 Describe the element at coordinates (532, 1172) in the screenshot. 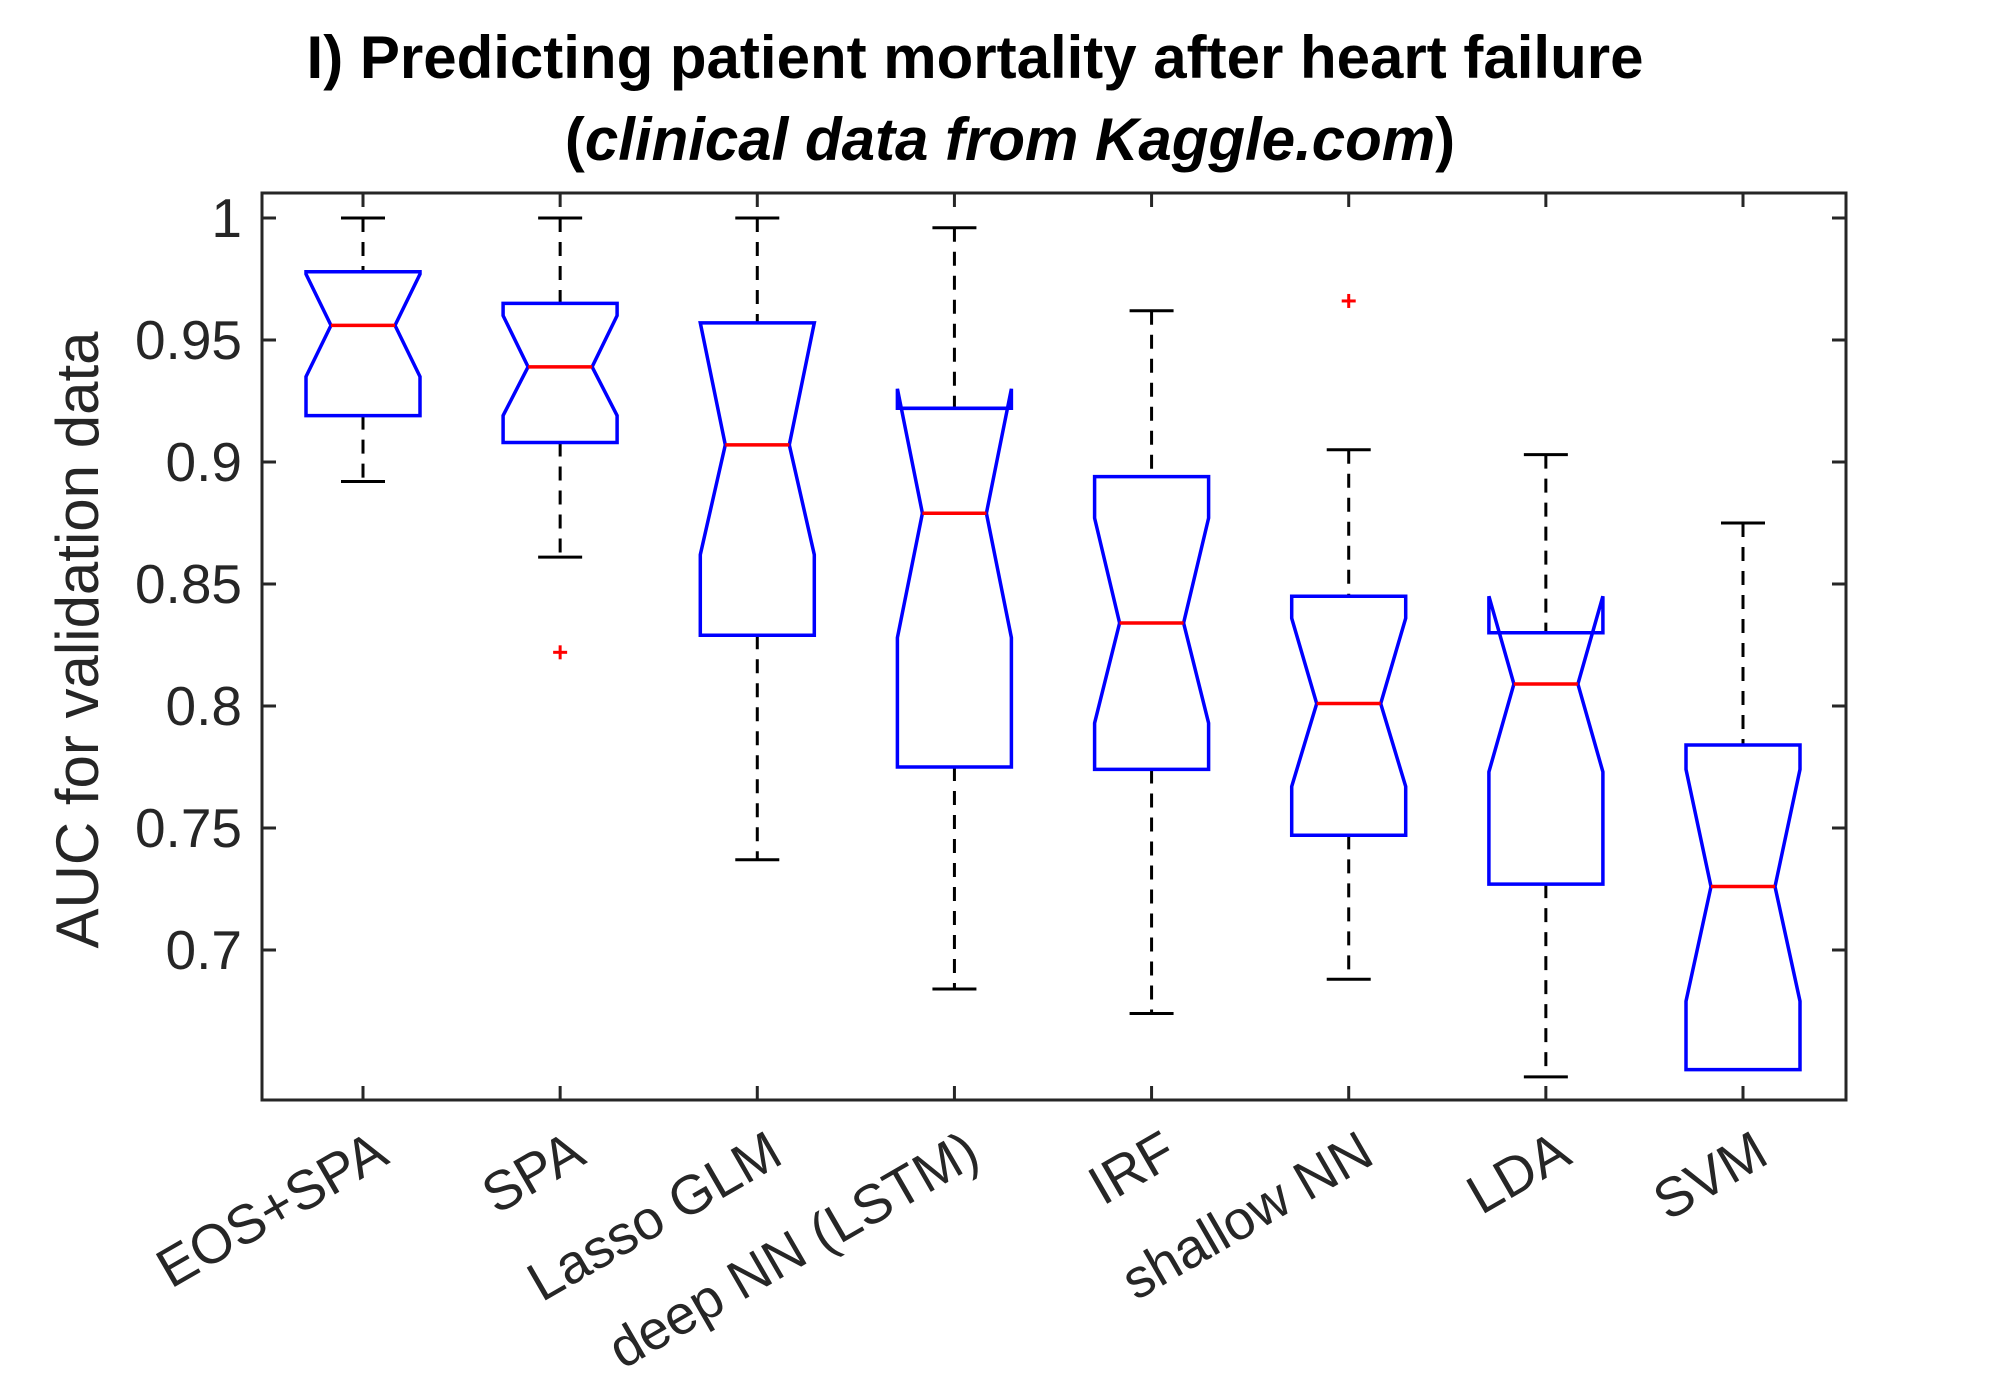

I see `x-tick-label: SPA` at that location.